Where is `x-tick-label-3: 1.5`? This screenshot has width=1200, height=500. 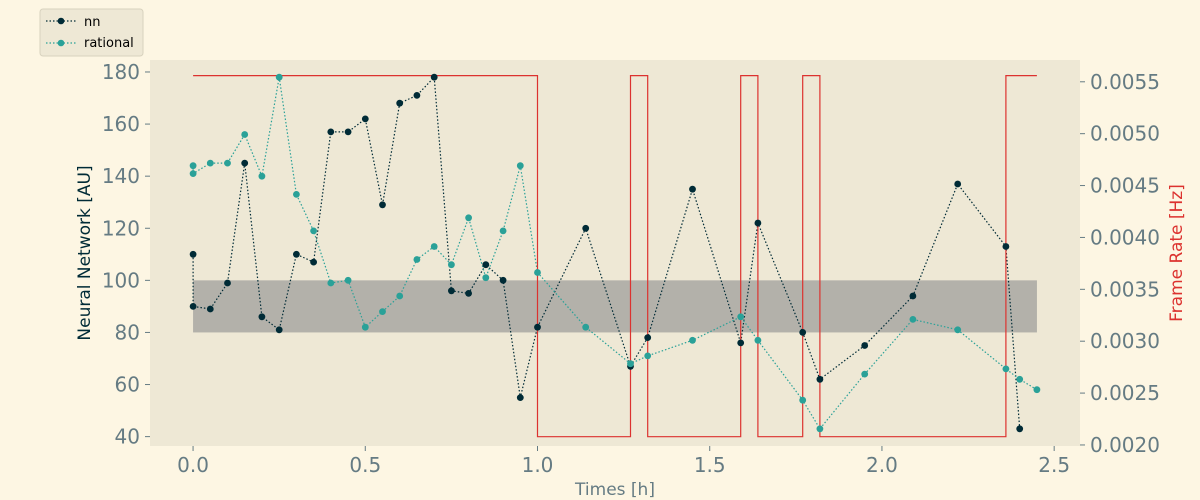
x-tick-label-3: 1.5 is located at coordinates (710, 465).